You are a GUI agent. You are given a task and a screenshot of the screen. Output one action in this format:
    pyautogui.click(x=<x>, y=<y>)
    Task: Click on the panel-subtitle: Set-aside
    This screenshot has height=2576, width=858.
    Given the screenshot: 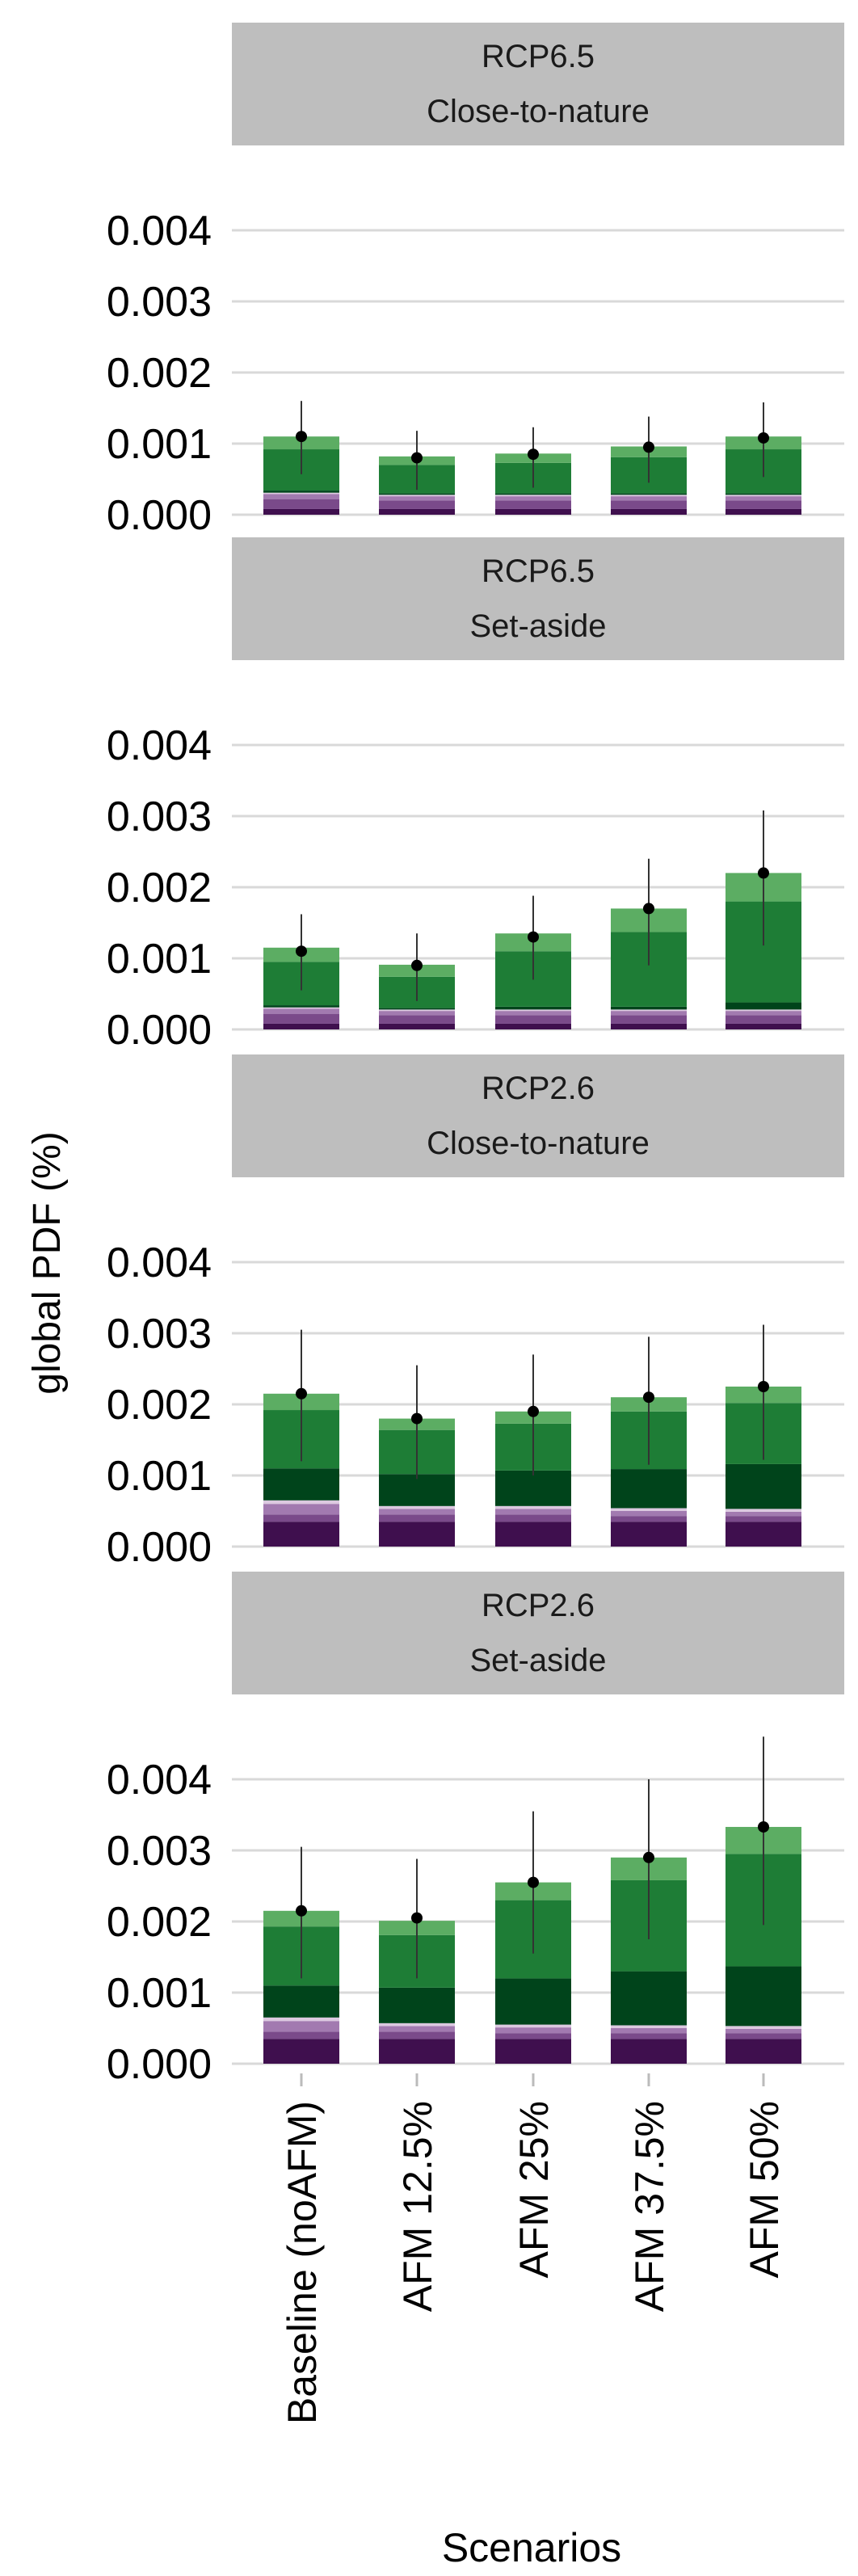 What is the action you would take?
    pyautogui.click(x=538, y=626)
    